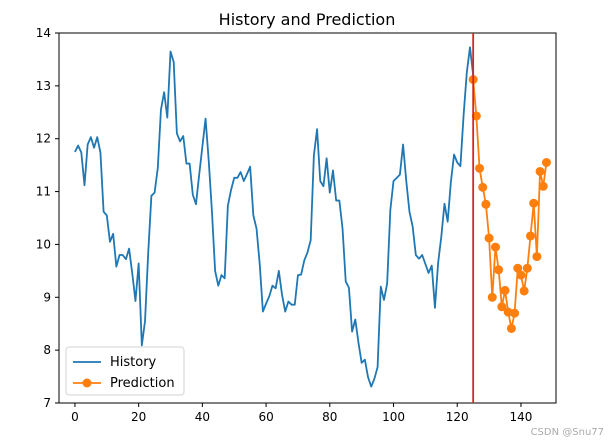  What do you see at coordinates (393, 417) in the screenshot?
I see `x-tick-label: 100` at bounding box center [393, 417].